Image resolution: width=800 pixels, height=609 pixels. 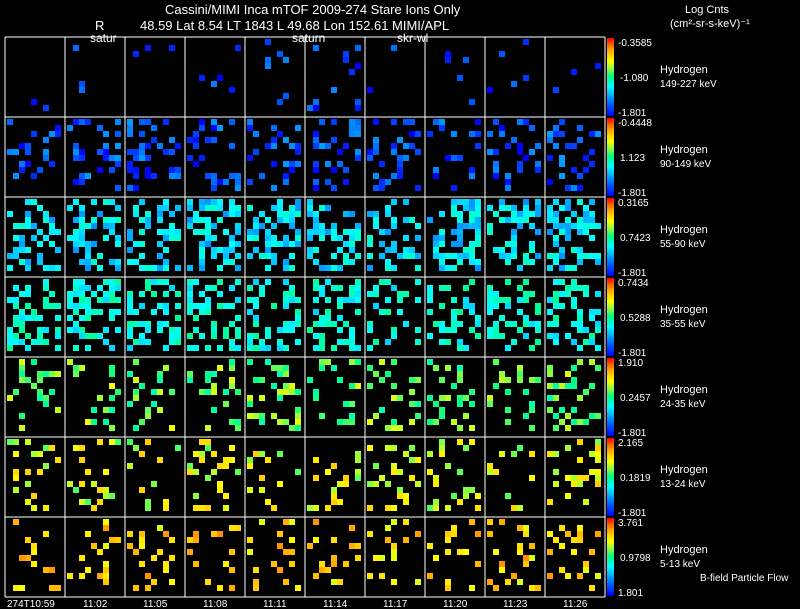 I want to click on colorbar-mid-label: 0.7423, so click(x=635, y=238).